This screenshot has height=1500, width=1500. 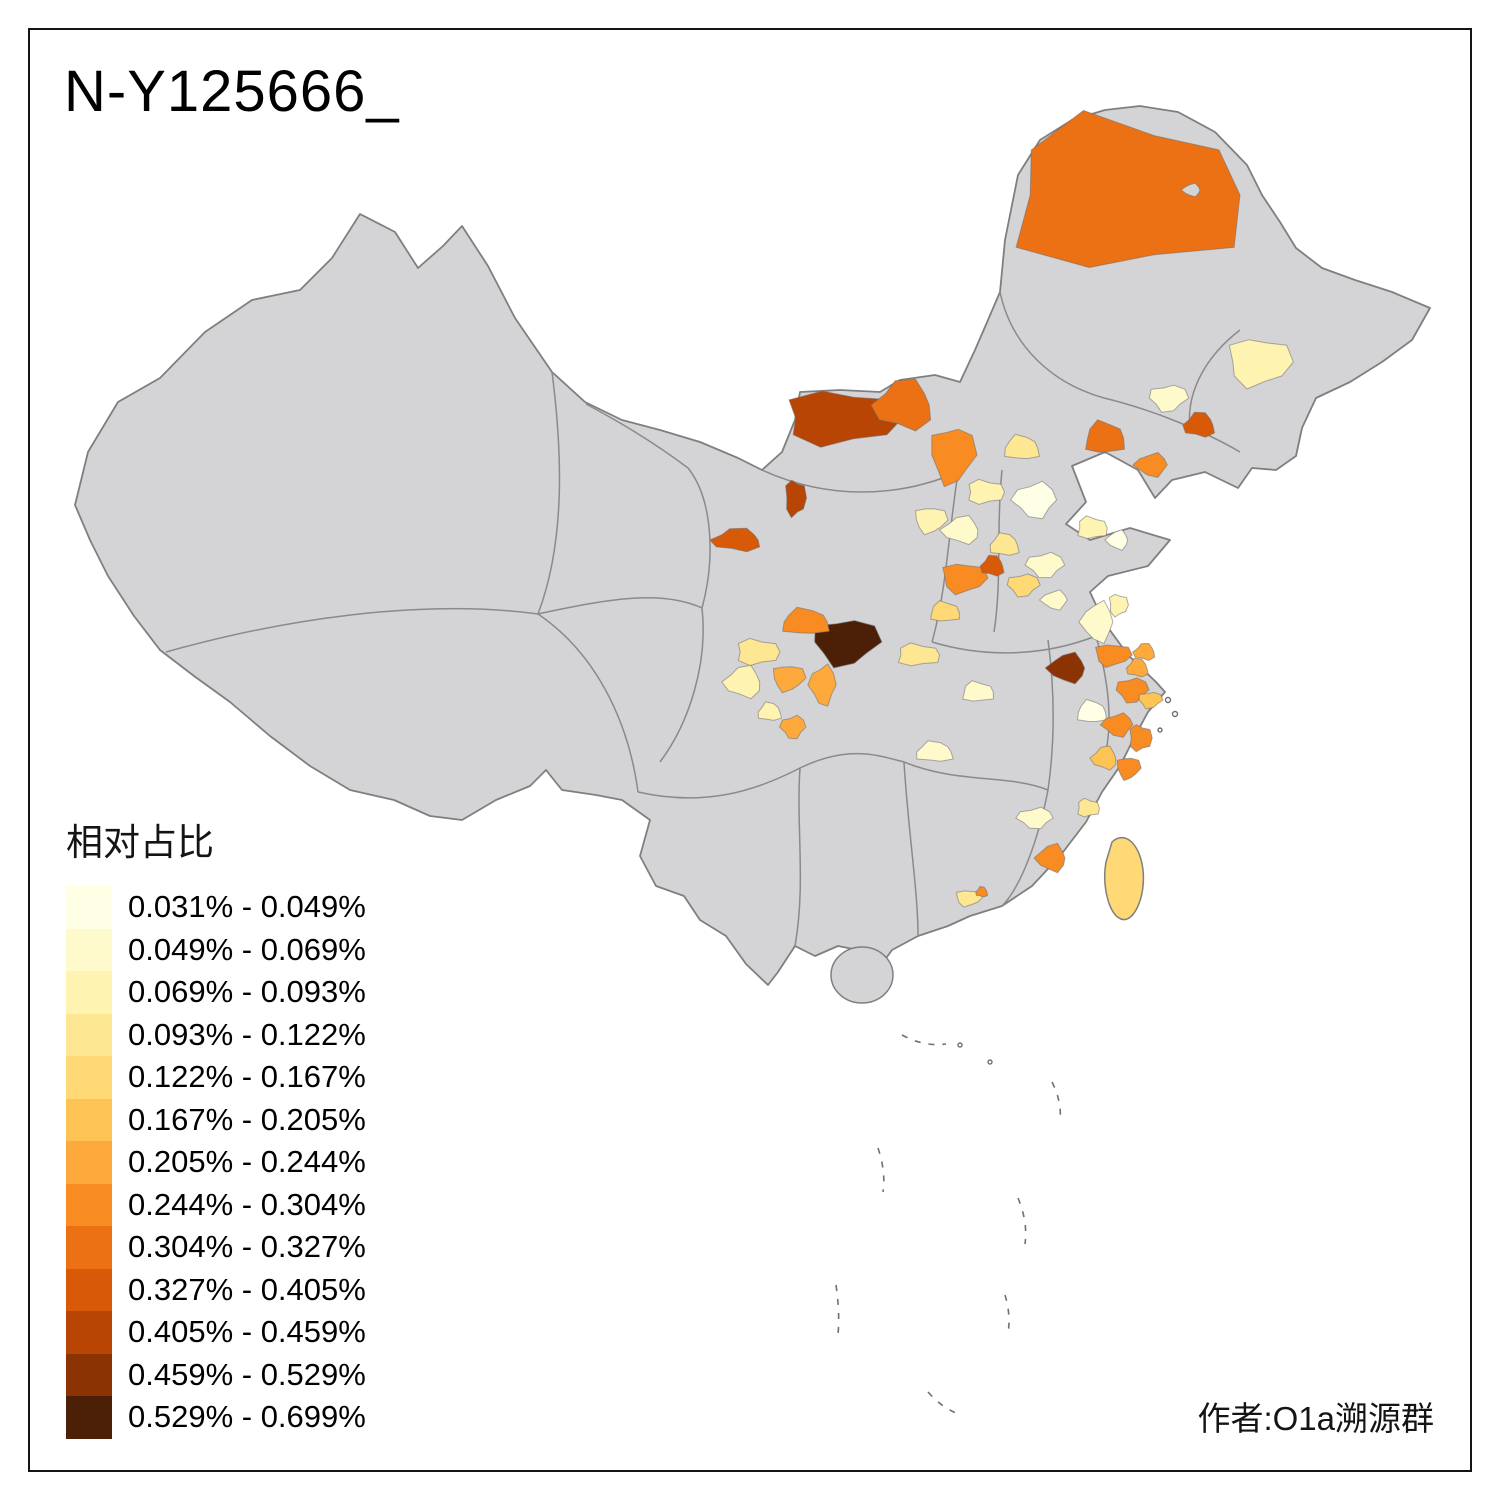 I want to click on legend-item: 0.529% - 0.699%, so click(x=216, y=1417).